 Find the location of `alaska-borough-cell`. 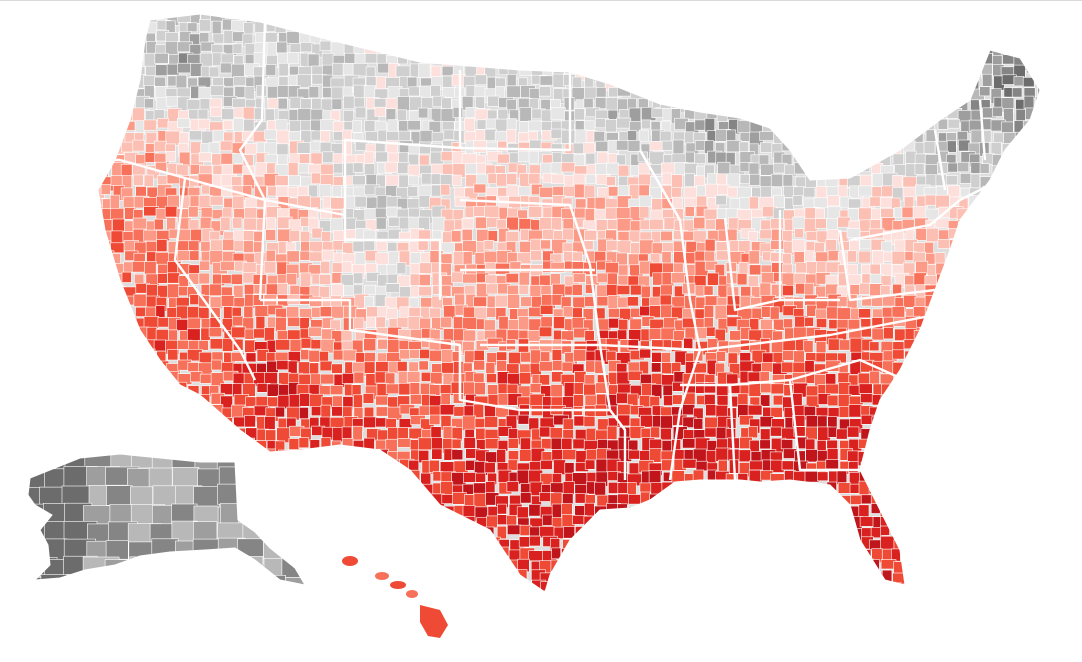

alaska-borough-cell is located at coordinates (323, 499).